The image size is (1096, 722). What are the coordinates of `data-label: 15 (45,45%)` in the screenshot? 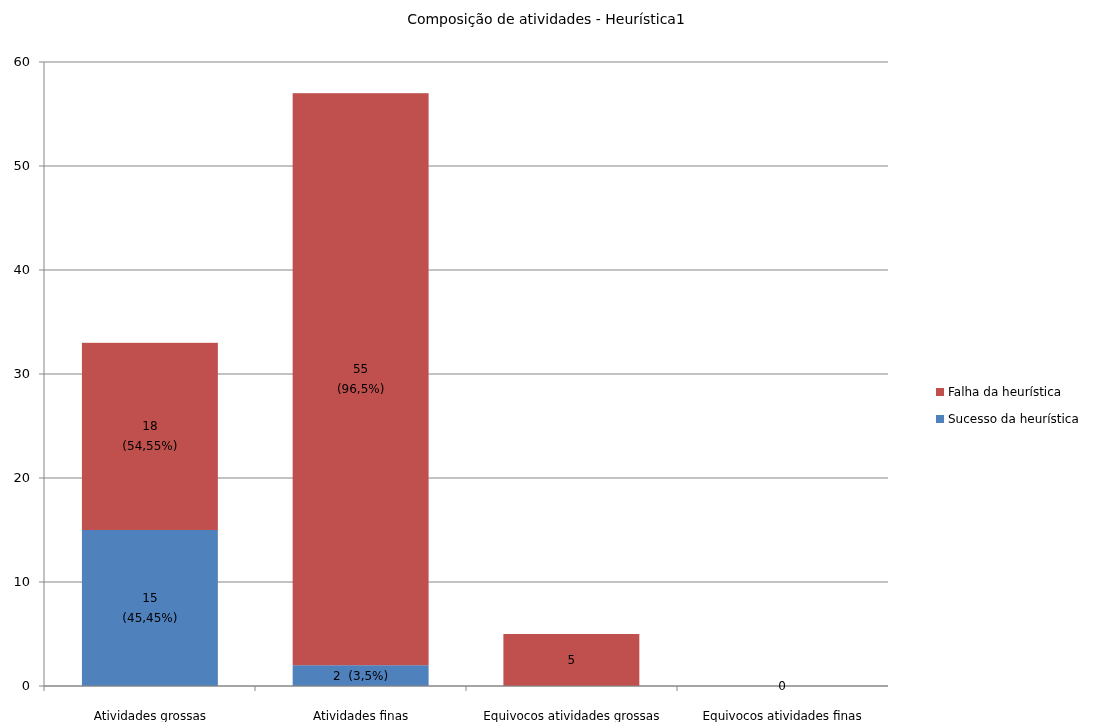 It's located at (150, 608).